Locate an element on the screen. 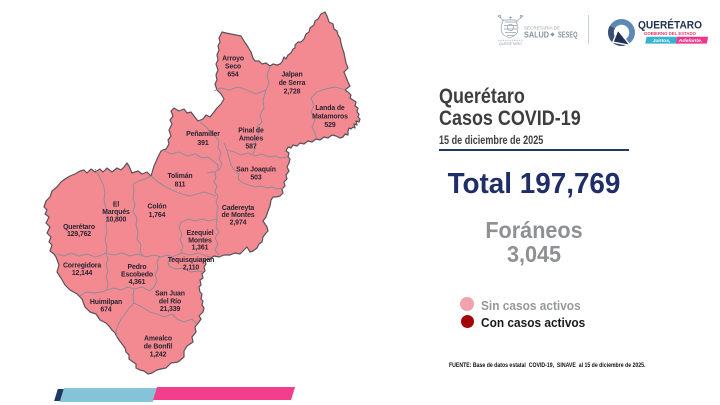  svg-text: Tequisquiapan is located at coordinates (191, 260).